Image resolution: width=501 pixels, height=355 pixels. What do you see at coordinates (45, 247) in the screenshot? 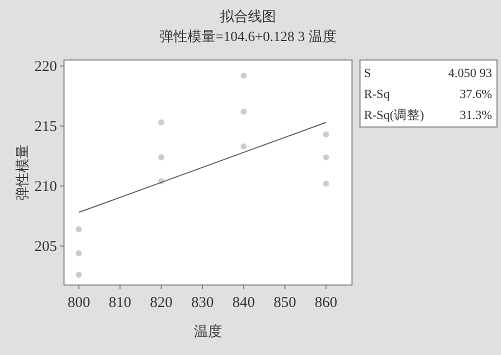
I see `y-tick-label: 205` at bounding box center [45, 247].